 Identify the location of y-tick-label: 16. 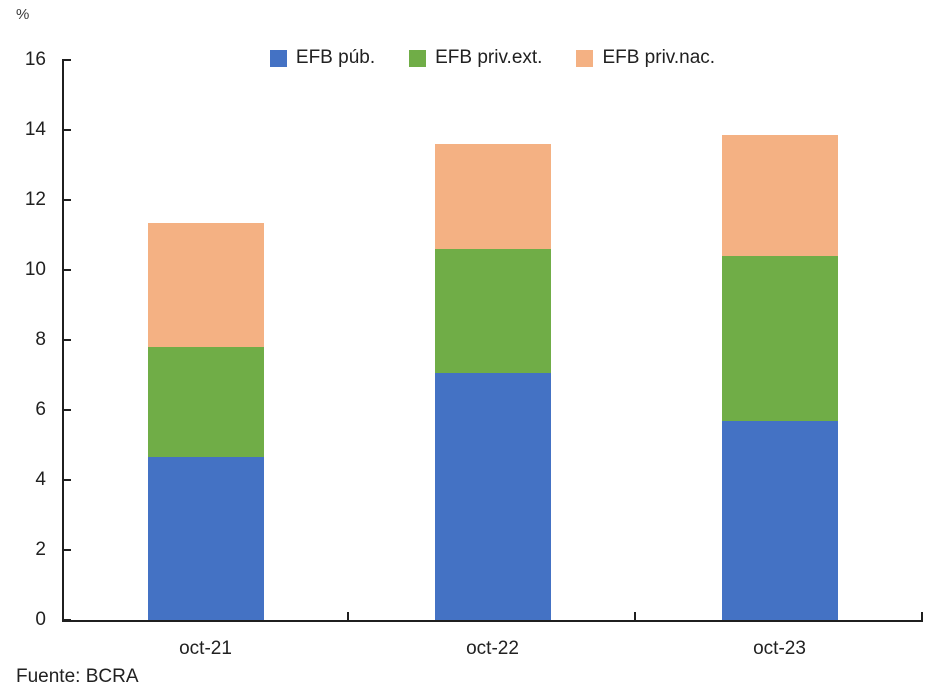
(35, 59).